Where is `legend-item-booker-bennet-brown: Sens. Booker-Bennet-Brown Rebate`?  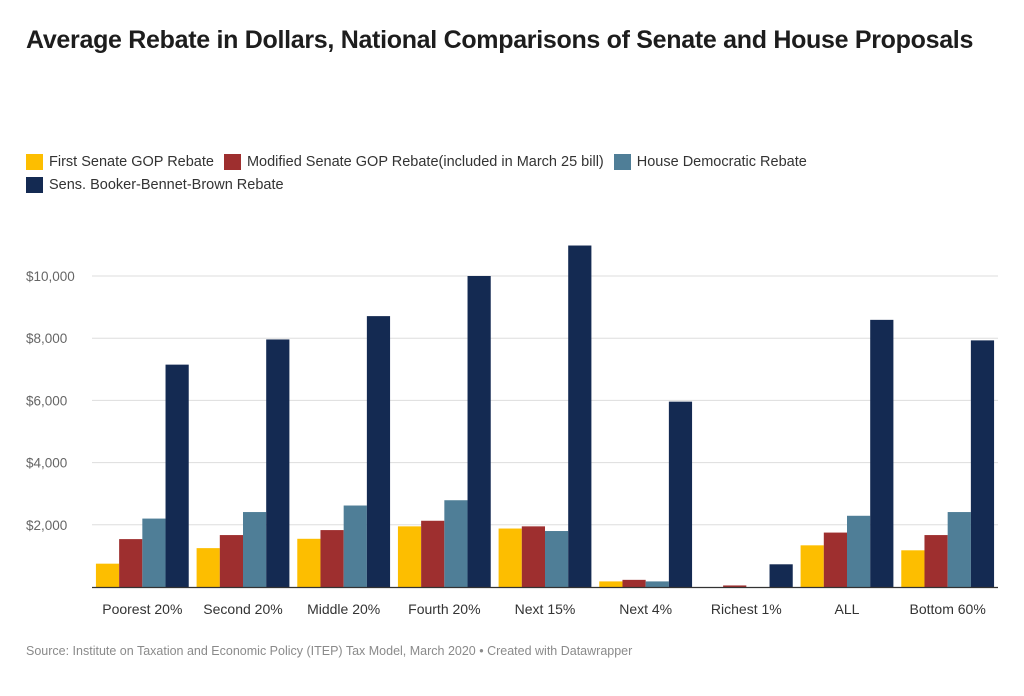
legend-item-booker-bennet-brown: Sens. Booker-Bennet-Brown Rebate is located at coordinates (155, 184).